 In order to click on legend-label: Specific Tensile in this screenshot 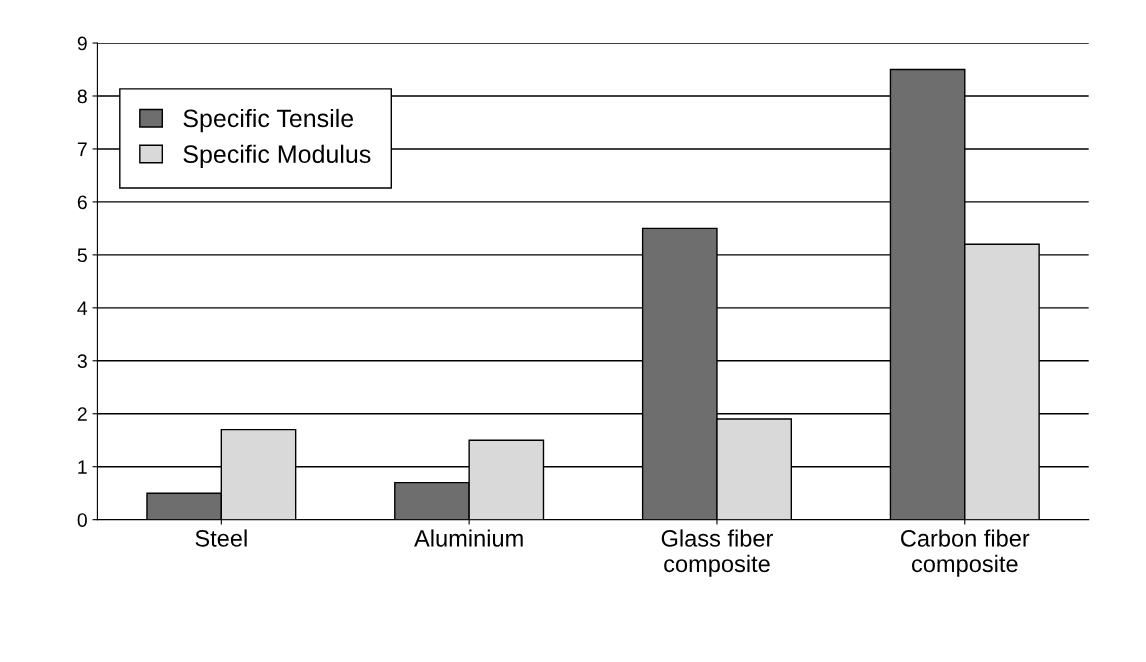, I will do `click(268, 120)`.